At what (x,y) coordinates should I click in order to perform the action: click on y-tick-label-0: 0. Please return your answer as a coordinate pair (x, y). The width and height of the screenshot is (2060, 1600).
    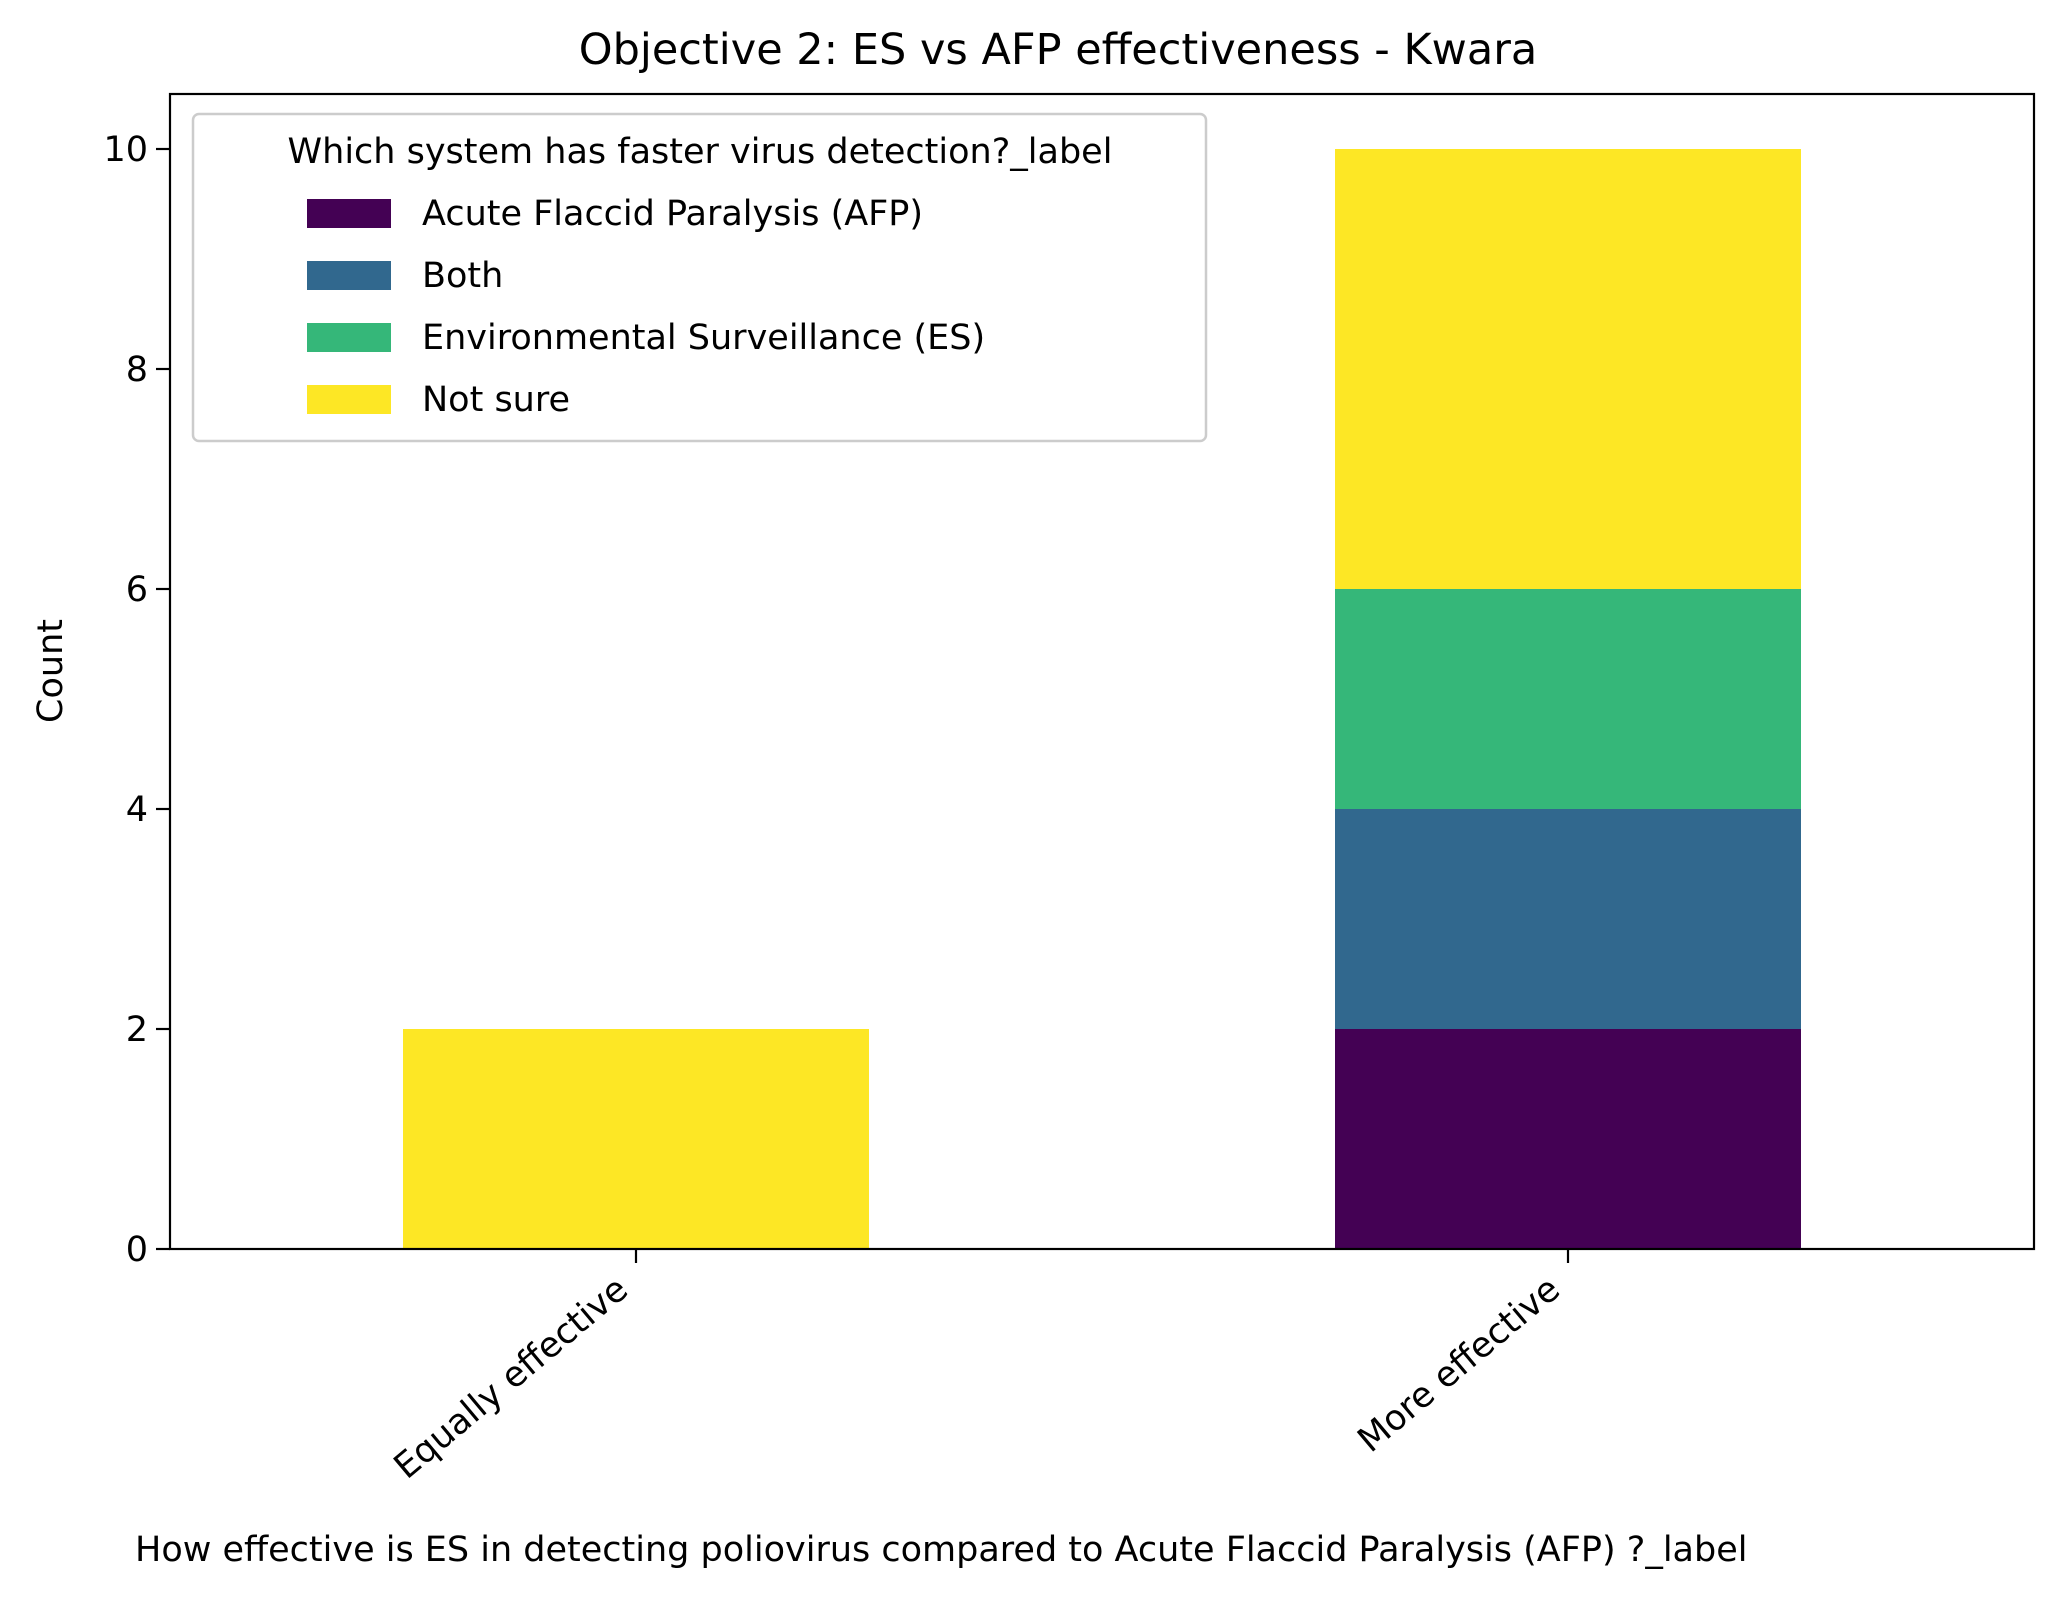
    Looking at the image, I should click on (137, 1250).